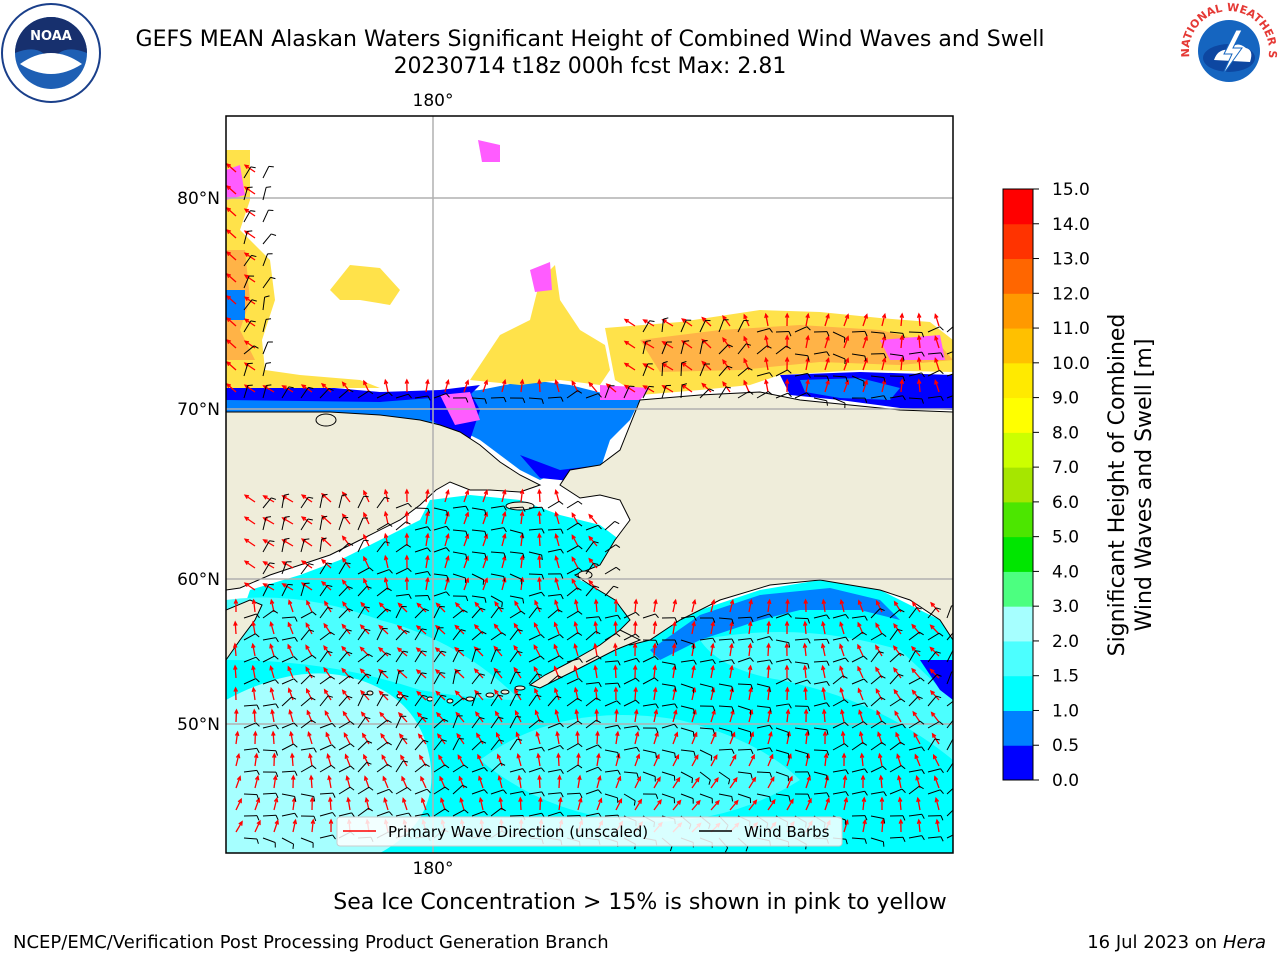 This screenshot has width=1280, height=960. I want to click on noaa-logo-icon: NOAA, so click(51, 53).